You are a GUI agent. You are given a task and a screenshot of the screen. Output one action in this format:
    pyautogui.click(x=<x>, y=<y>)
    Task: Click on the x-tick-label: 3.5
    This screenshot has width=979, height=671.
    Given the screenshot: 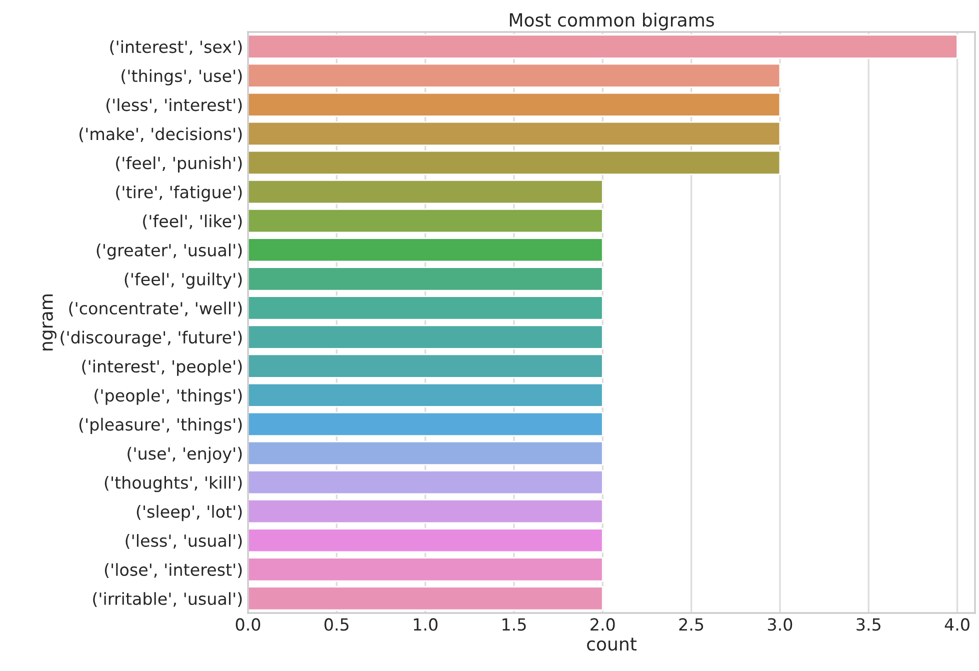 What is the action you would take?
    pyautogui.click(x=868, y=624)
    